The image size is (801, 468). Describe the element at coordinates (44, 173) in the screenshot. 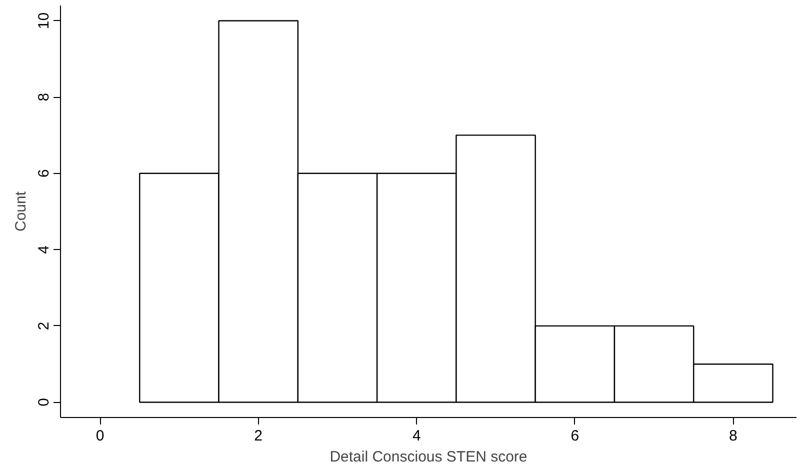

I see `y-tick-label: 6` at that location.